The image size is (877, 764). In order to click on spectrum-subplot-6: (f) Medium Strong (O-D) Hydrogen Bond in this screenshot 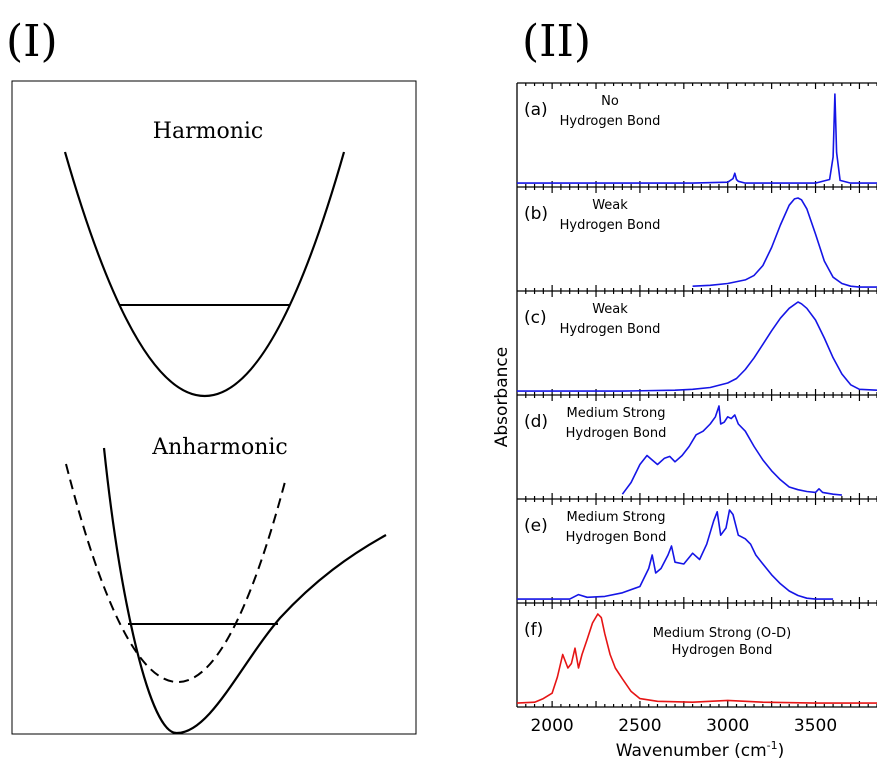, I will do `click(696, 654)`.